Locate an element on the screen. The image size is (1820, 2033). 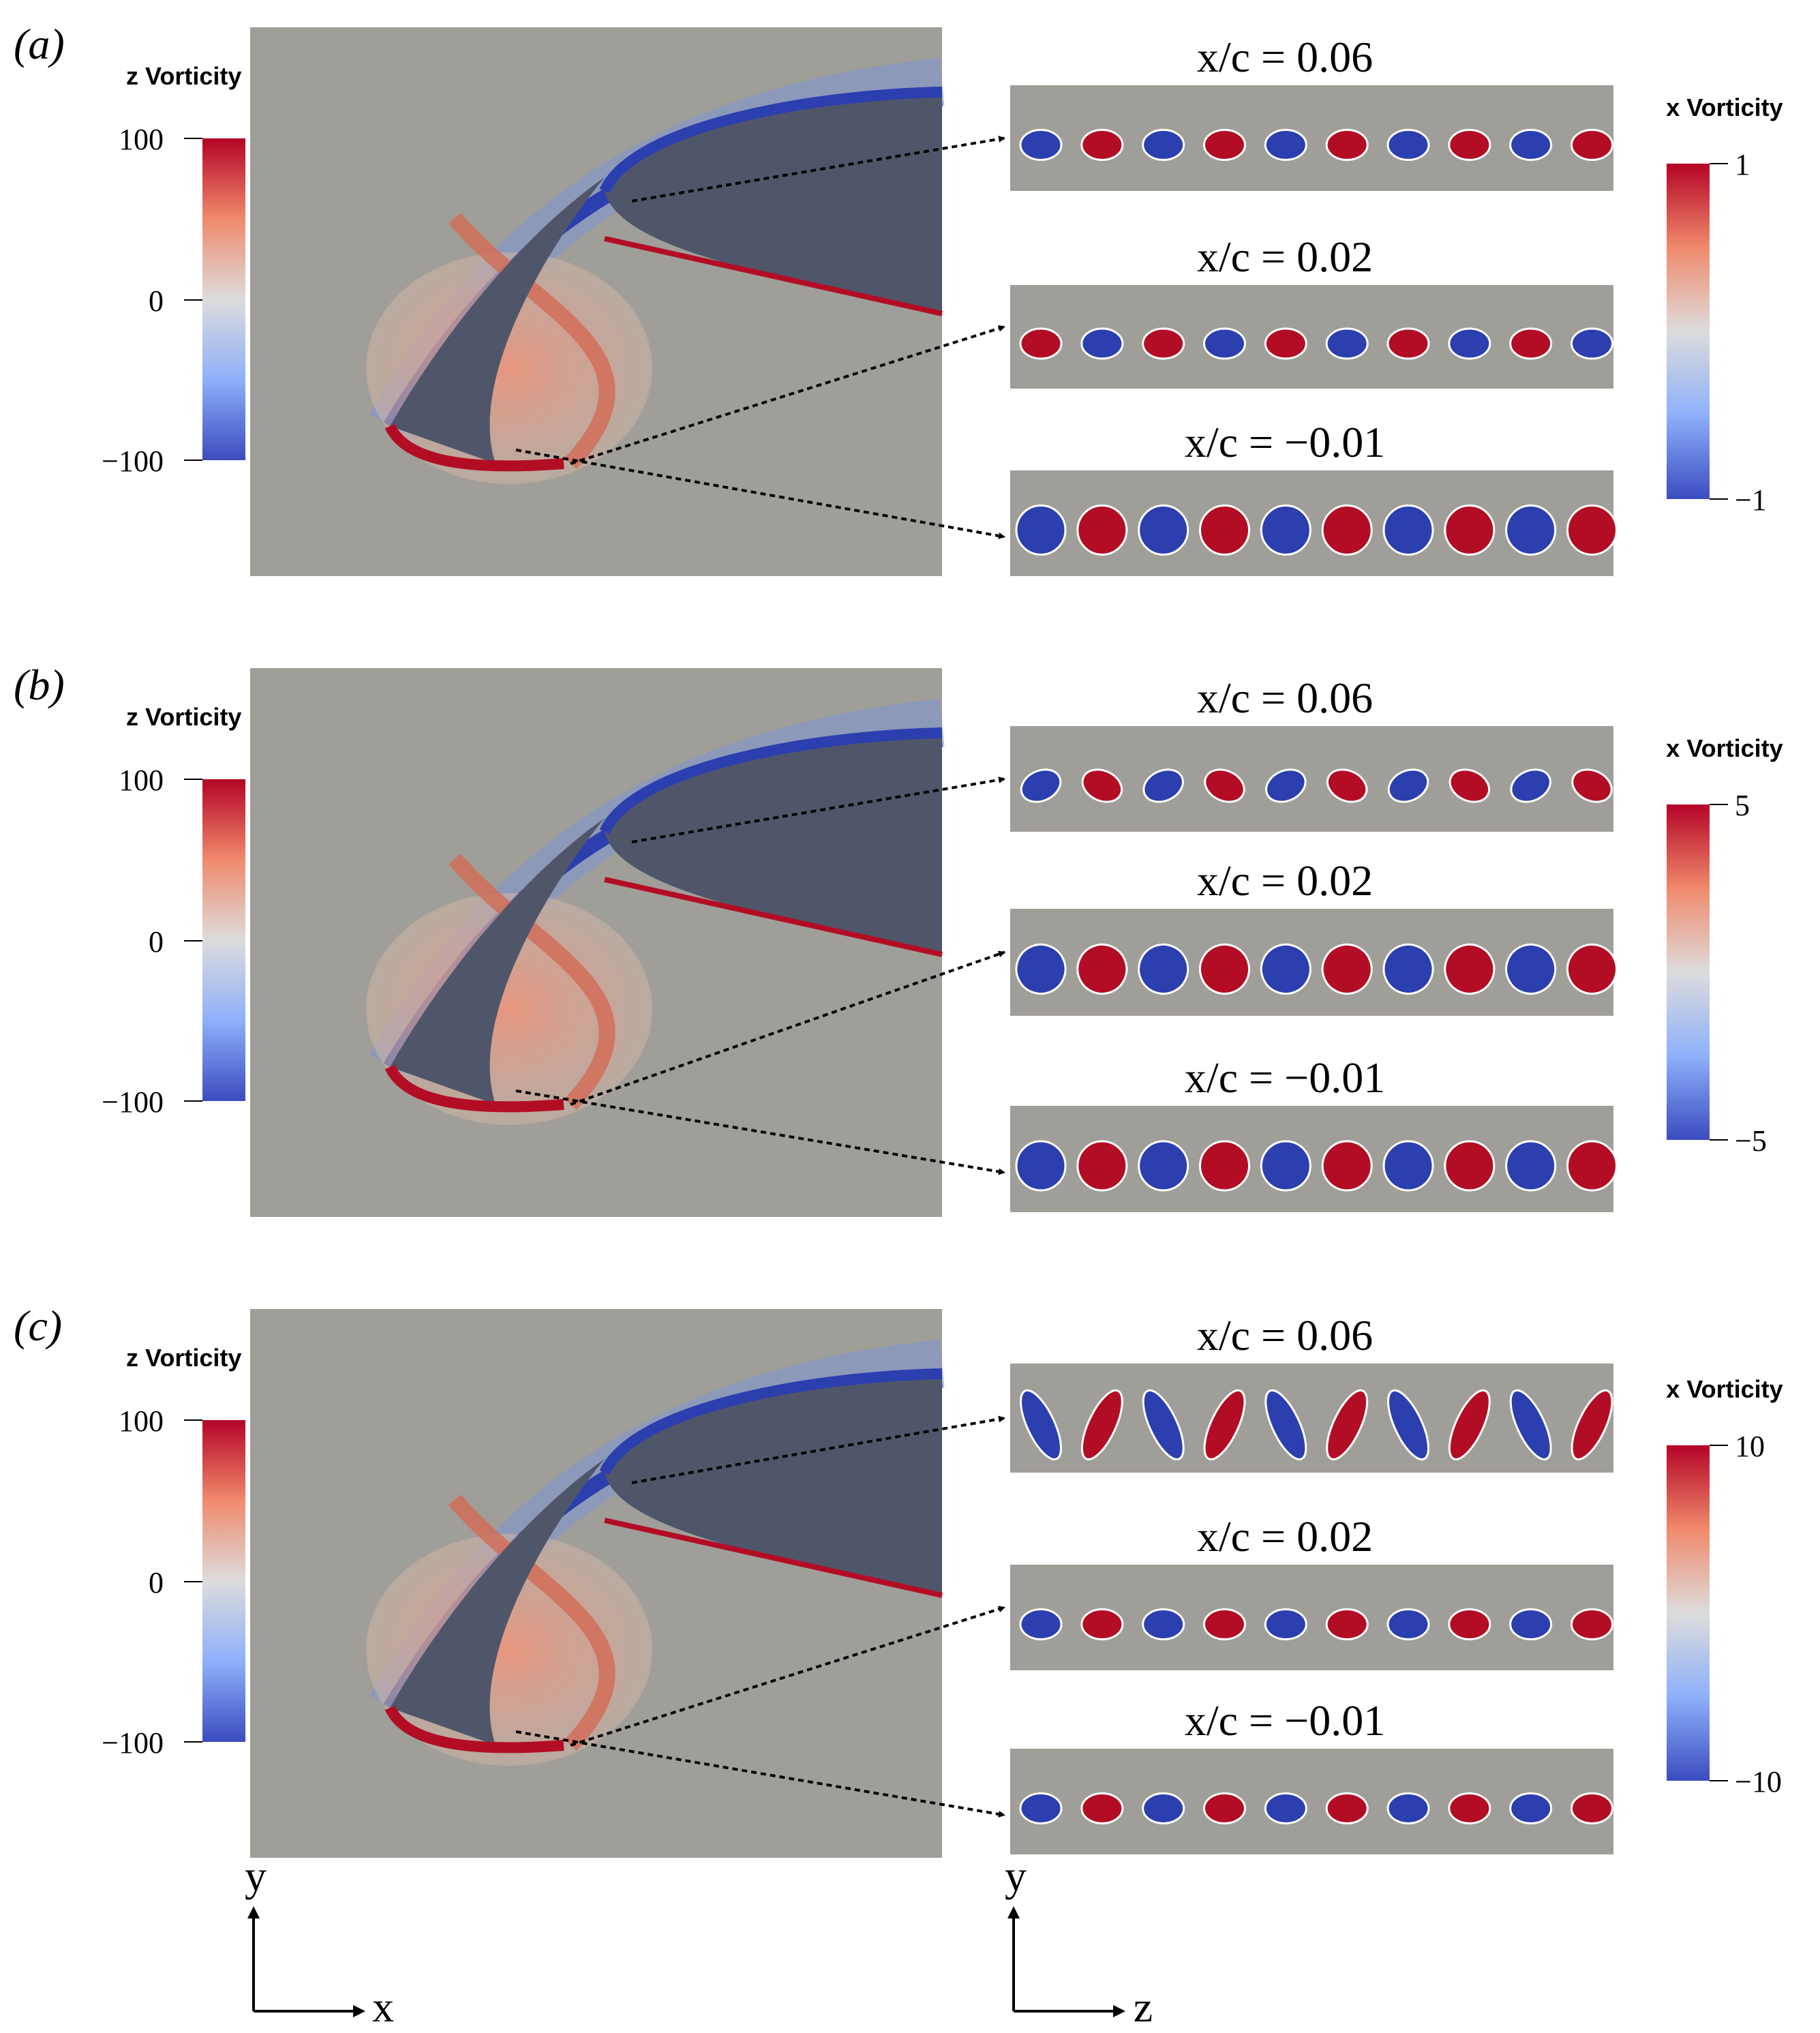
x-colorbar-min: −5 is located at coordinates (1751, 1141).